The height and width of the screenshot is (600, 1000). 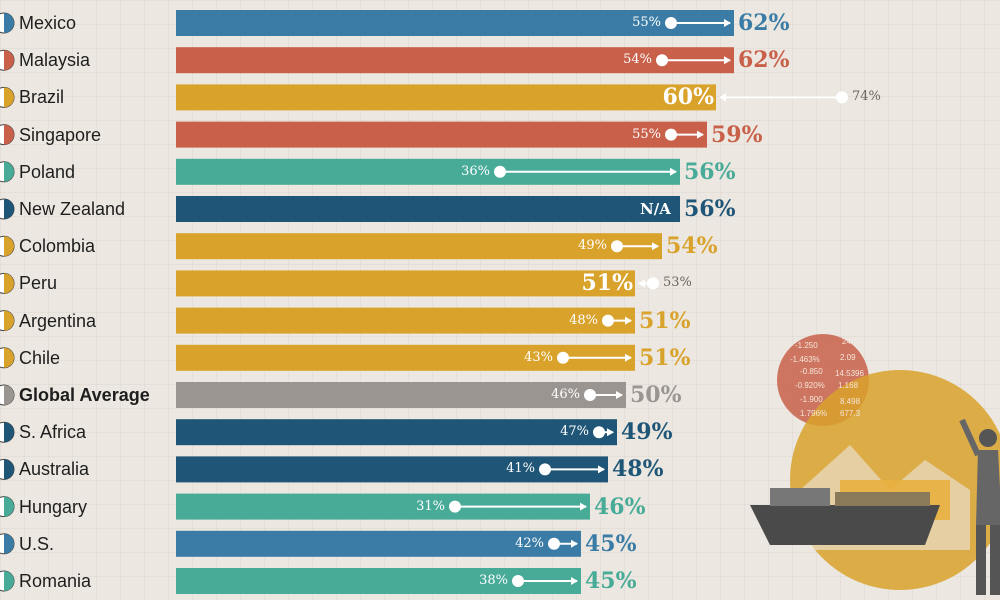 What do you see at coordinates (620, 506) in the screenshot?
I see `value-label: 46%` at bounding box center [620, 506].